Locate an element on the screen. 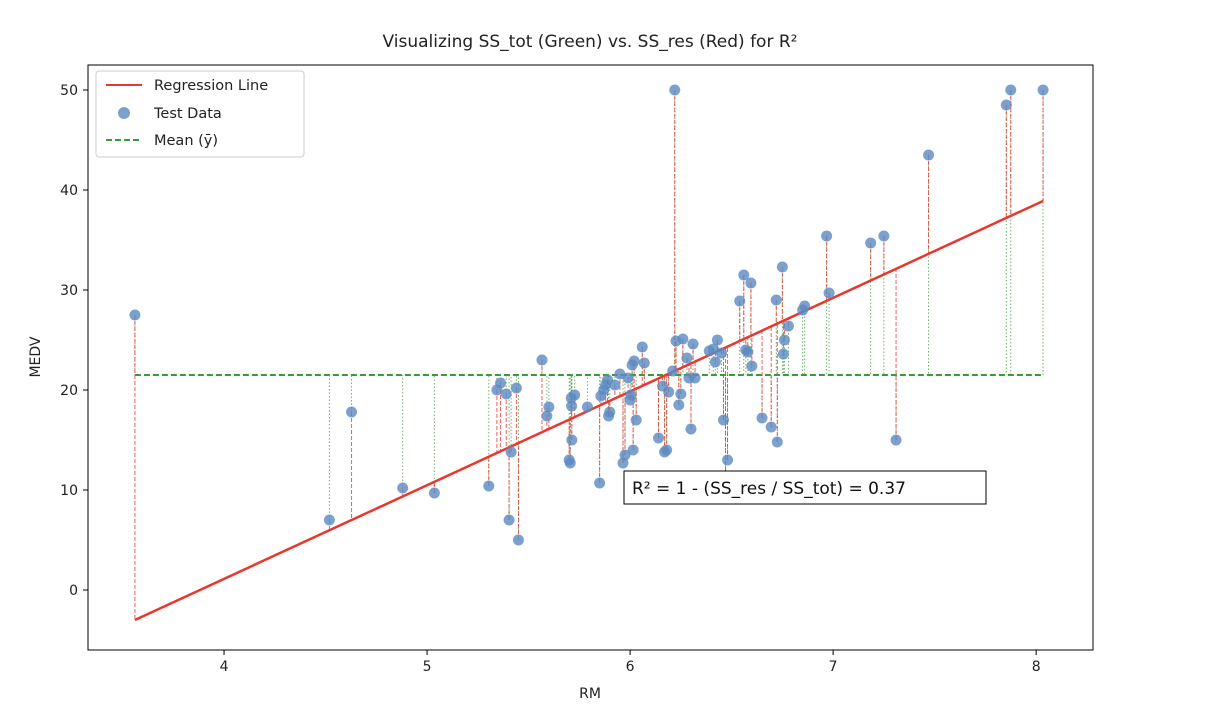  y-tick-label: 10 is located at coordinates (69, 491).